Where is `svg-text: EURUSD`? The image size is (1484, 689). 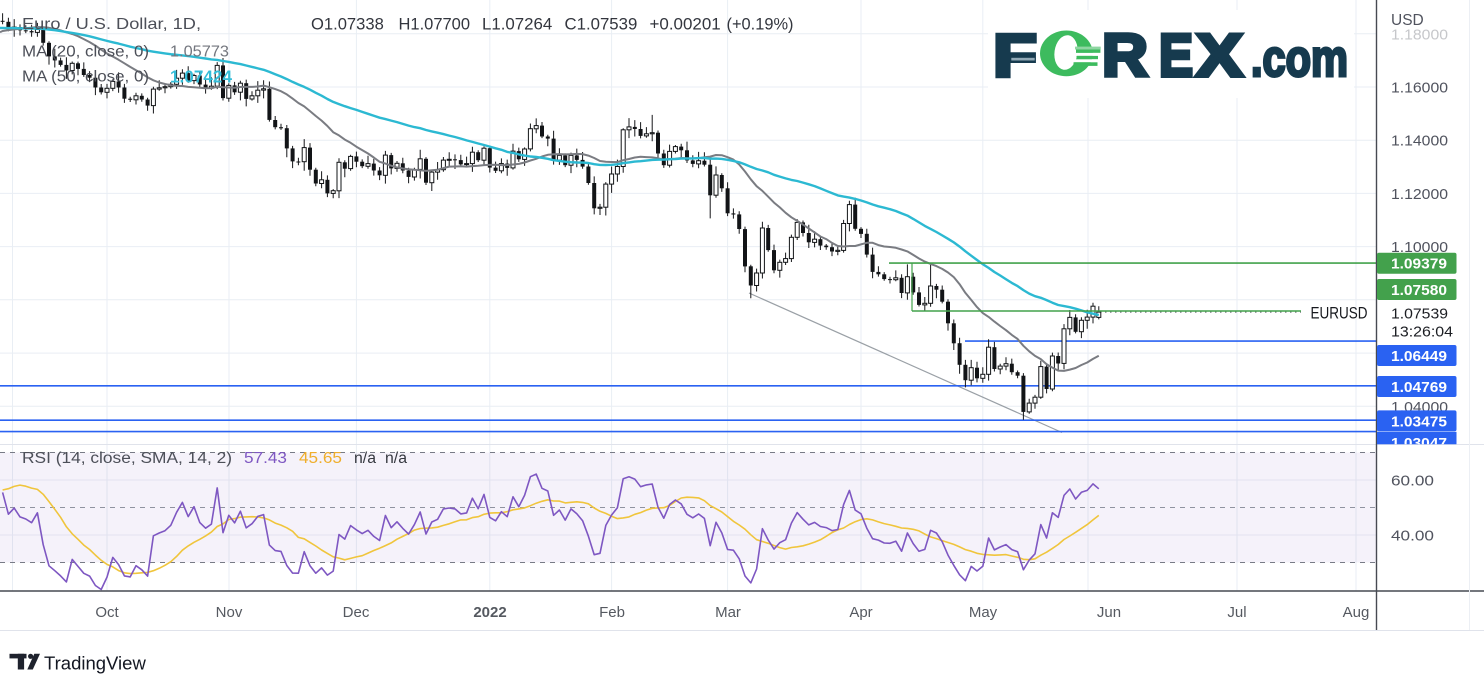 svg-text: EURUSD is located at coordinates (1339, 313).